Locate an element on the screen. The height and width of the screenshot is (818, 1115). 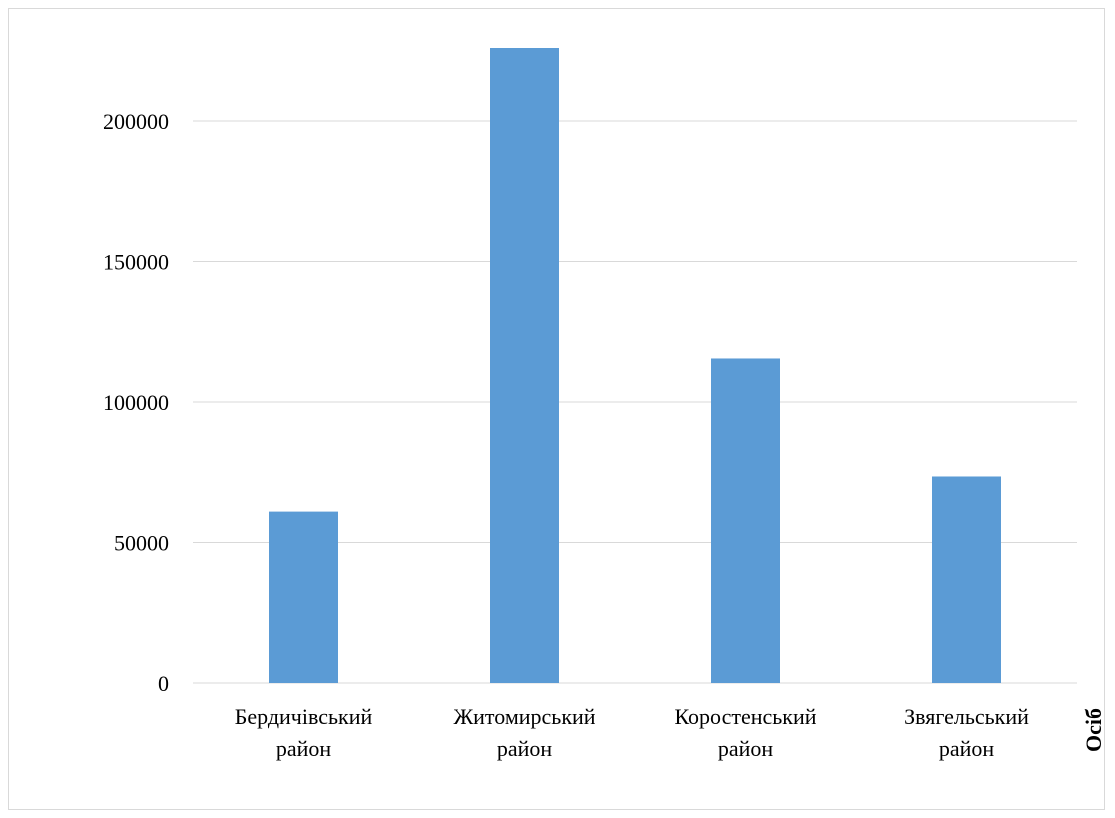
x-category-label: Бердичівський район is located at coordinates (304, 732).